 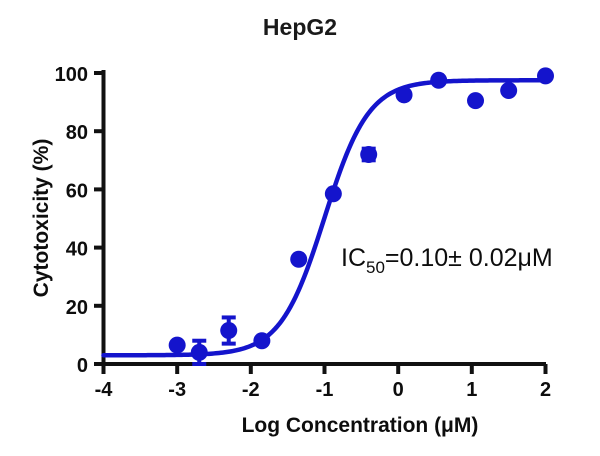 I want to click on y-tick-label-80: 80, so click(x=77, y=133).